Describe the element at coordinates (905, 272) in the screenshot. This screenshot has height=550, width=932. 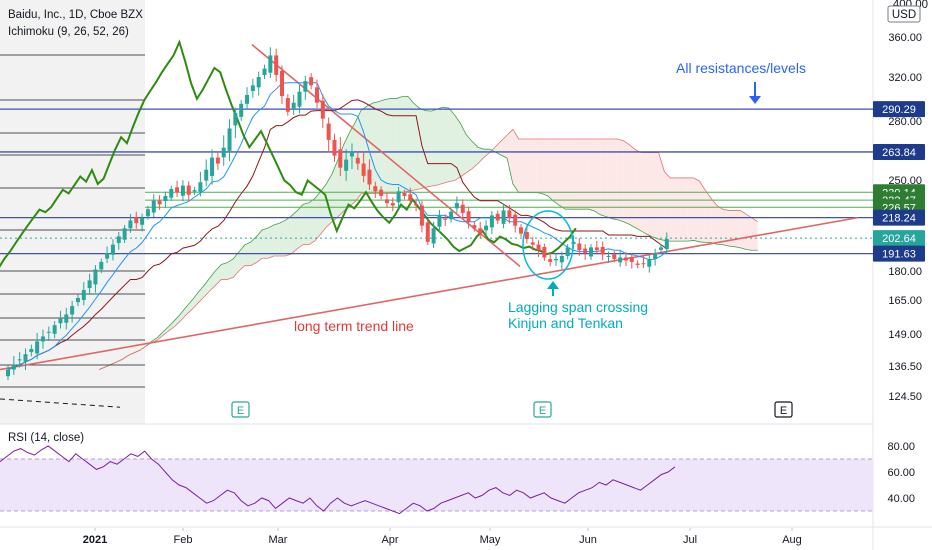
I see `y-tick-label: 180.00` at that location.